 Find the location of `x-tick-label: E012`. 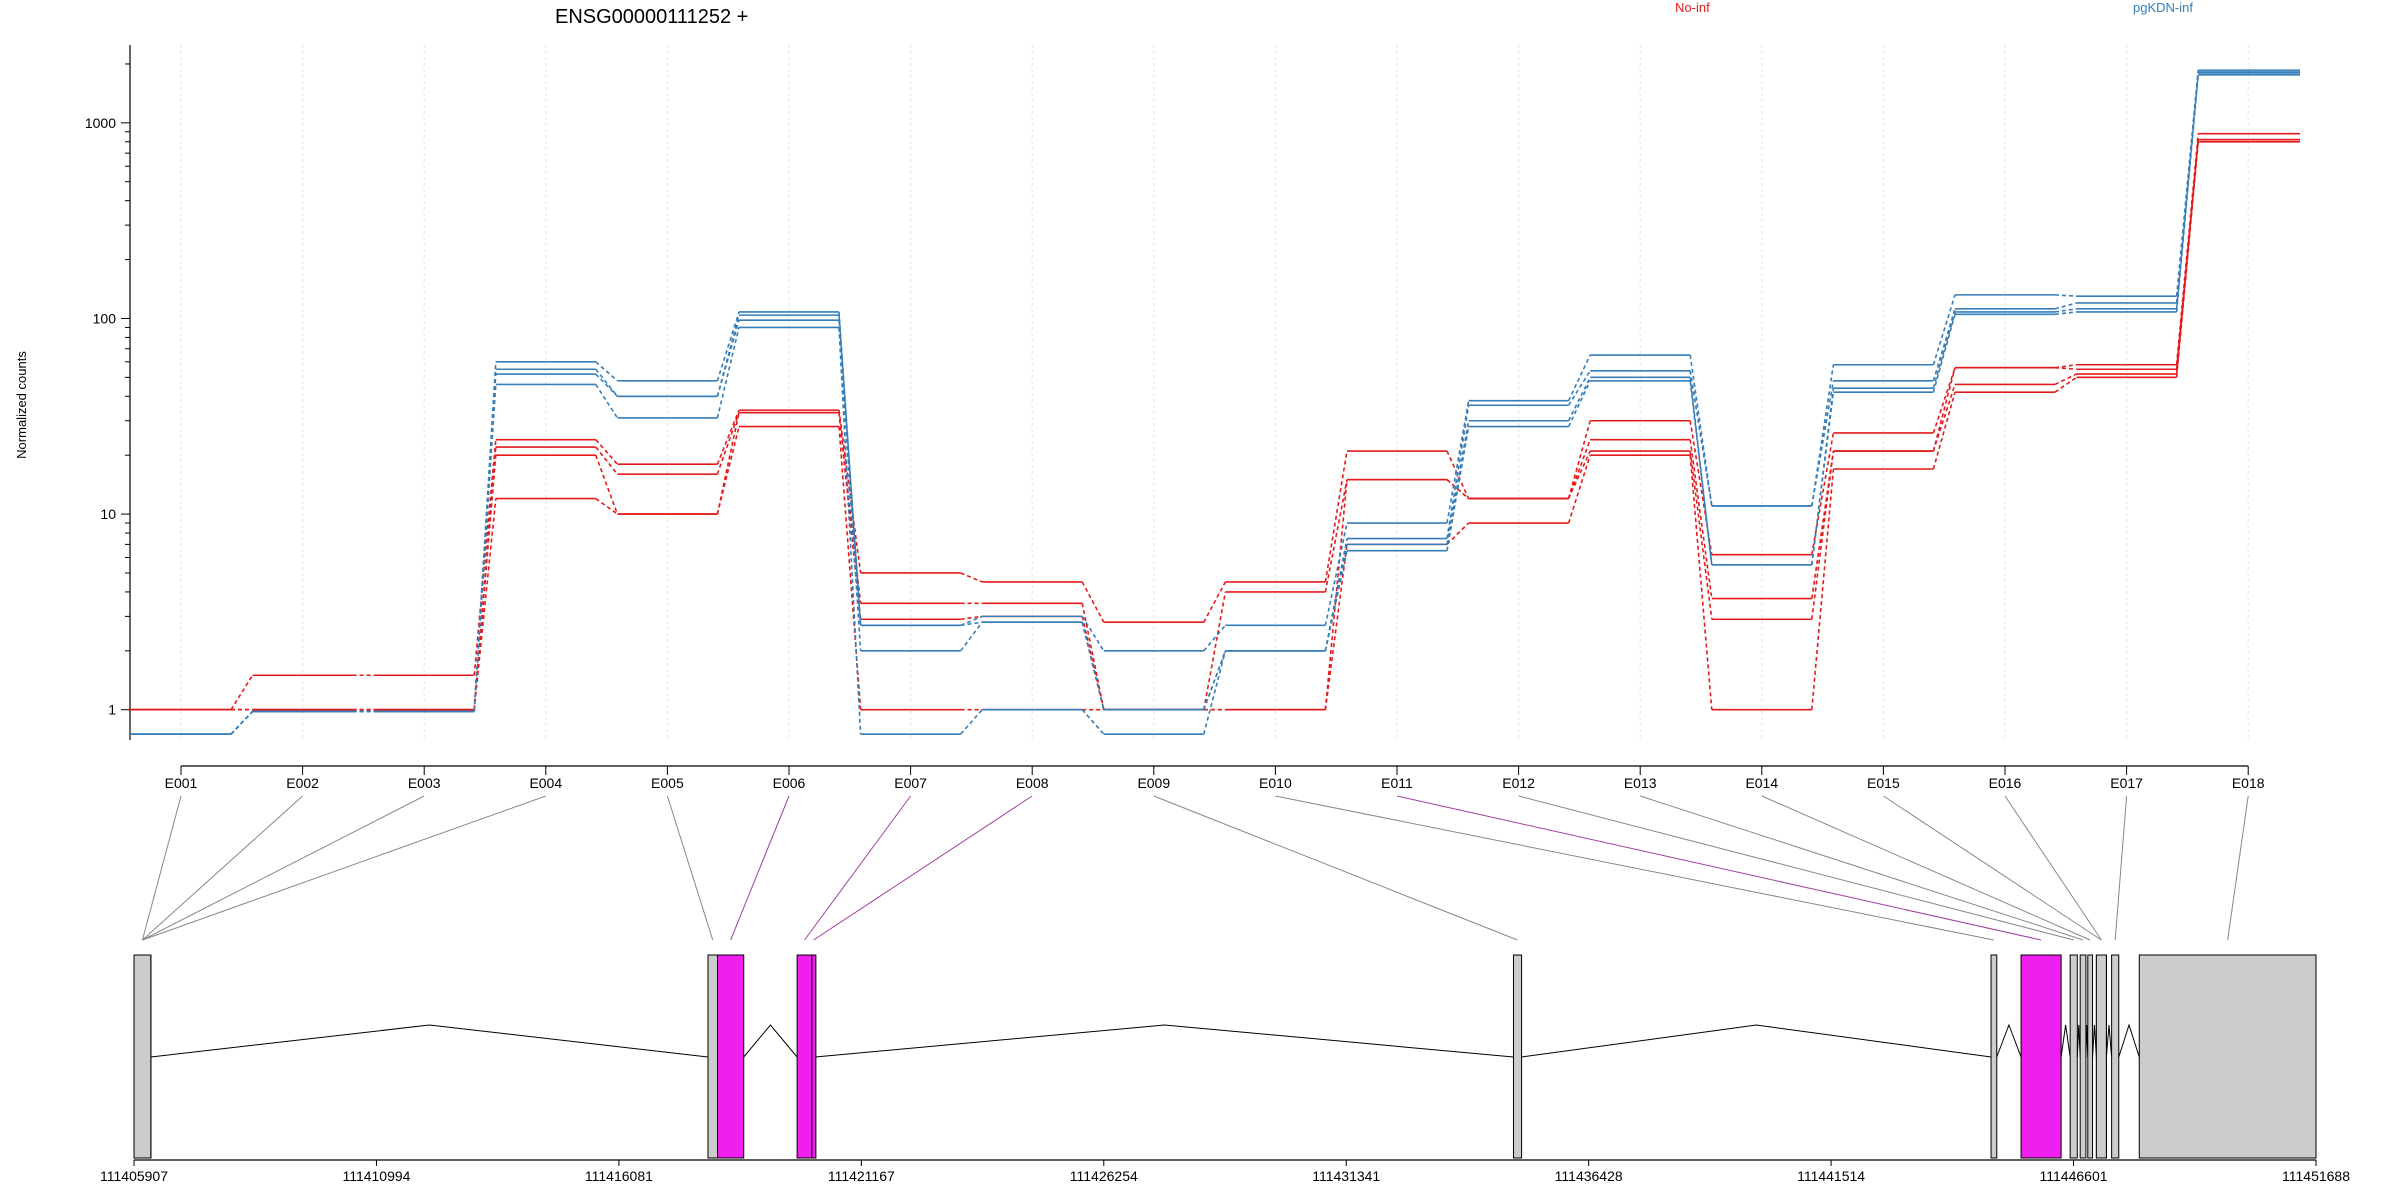

x-tick-label: E012 is located at coordinates (1518, 783).